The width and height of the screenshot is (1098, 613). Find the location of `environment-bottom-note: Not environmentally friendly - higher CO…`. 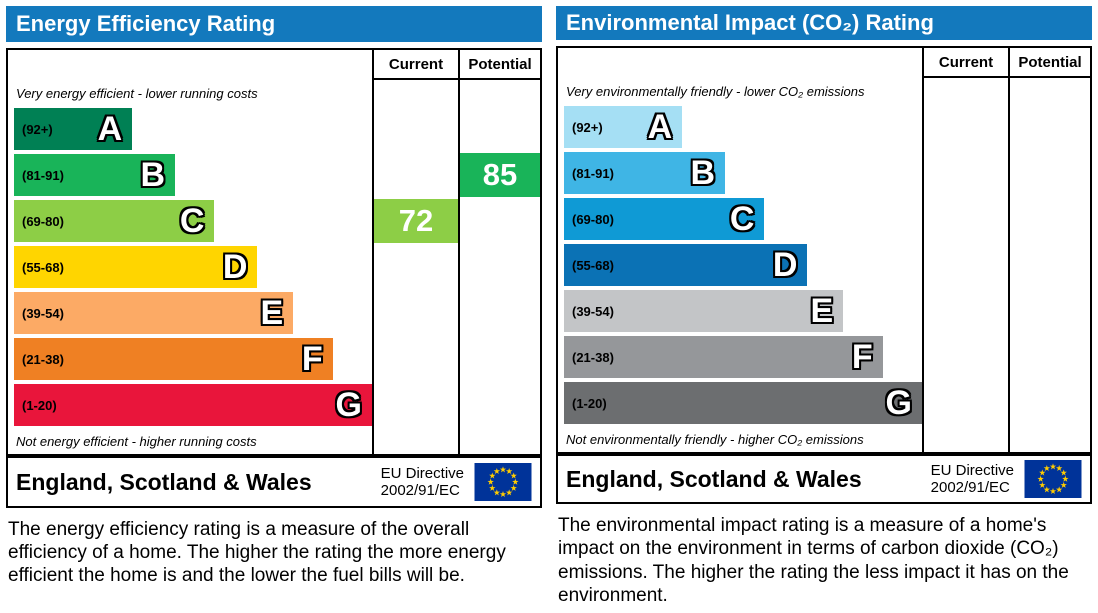

environment-bottom-note: Not environmentally friendly - higher CO… is located at coordinates (715, 439).